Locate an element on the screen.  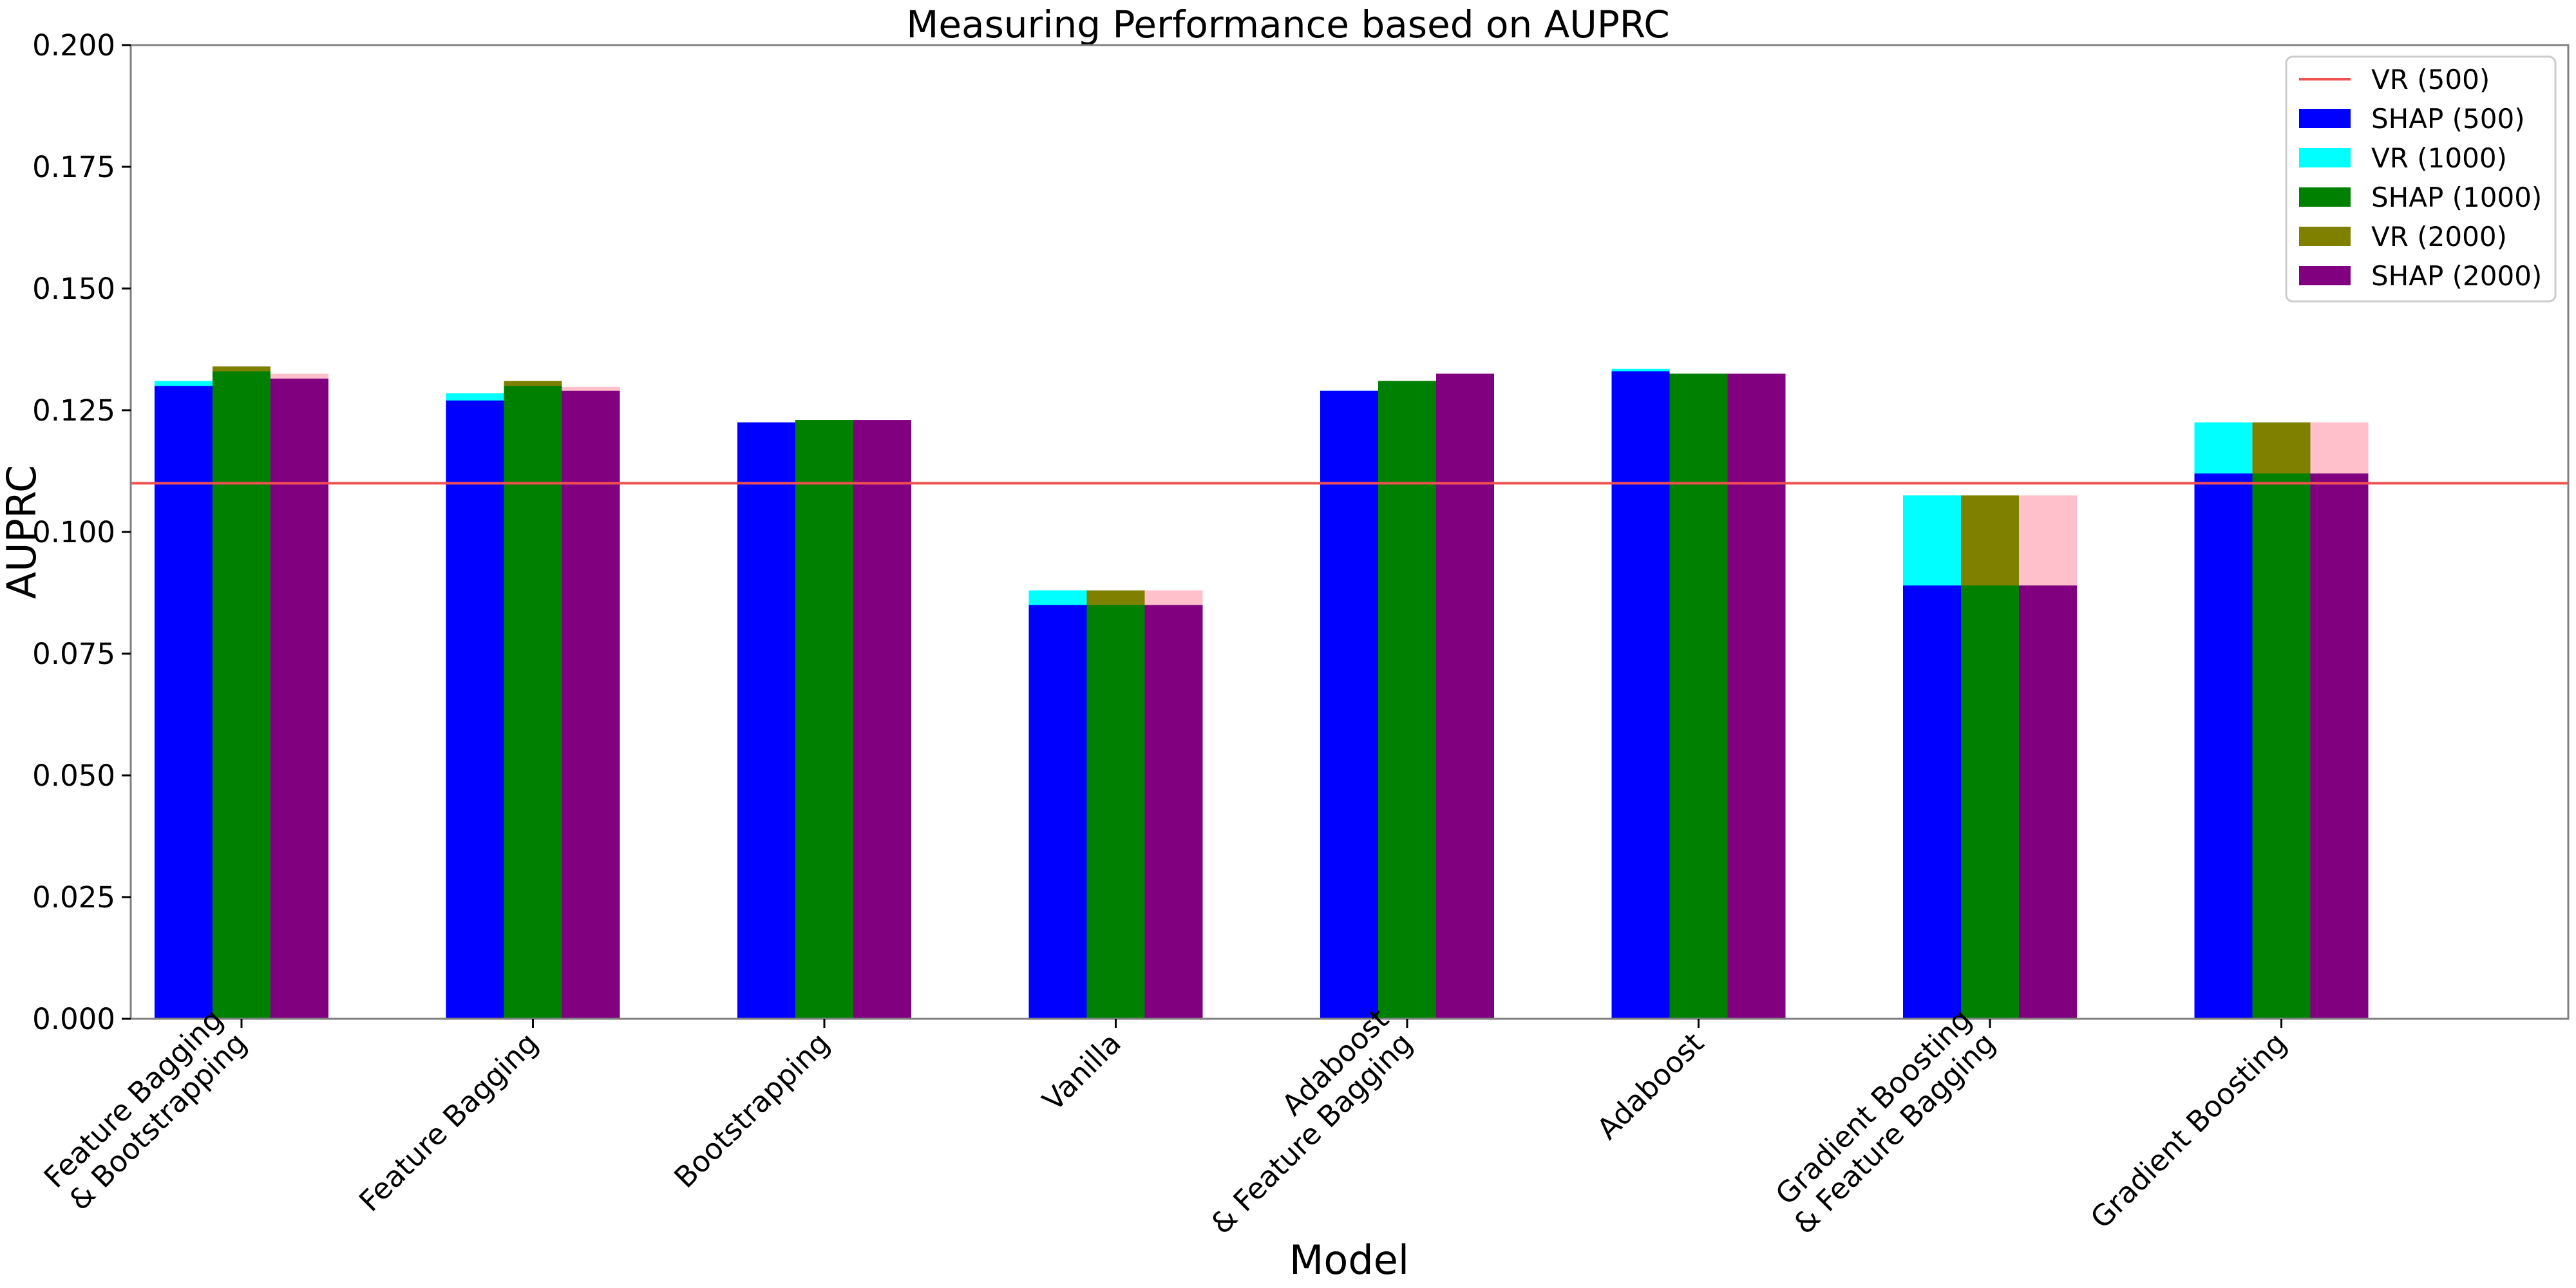
legend-label: SHAP (500) is located at coordinates (2448, 119).